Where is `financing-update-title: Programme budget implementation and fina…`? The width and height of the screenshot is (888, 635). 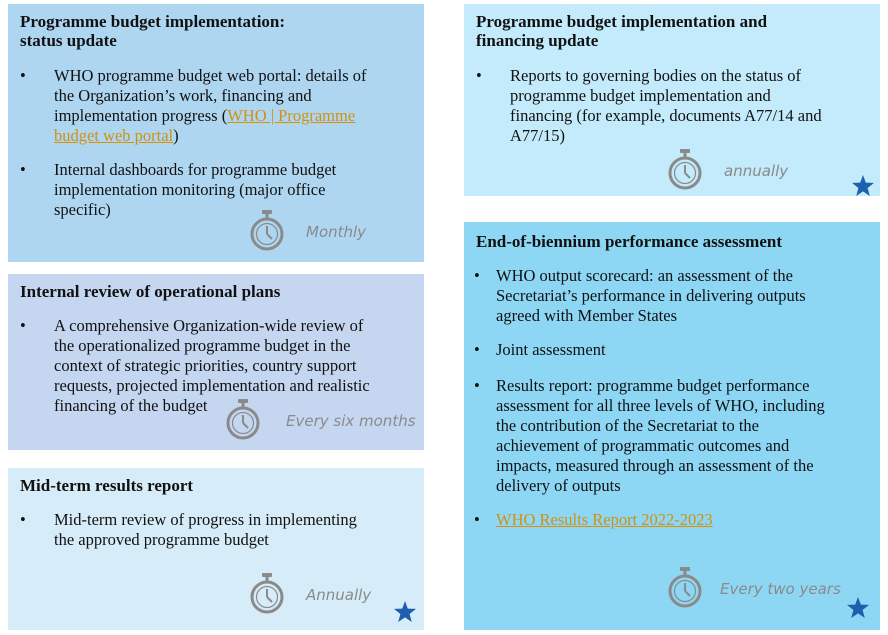
financing-update-title: Programme budget implementation and fina… is located at coordinates (622, 31).